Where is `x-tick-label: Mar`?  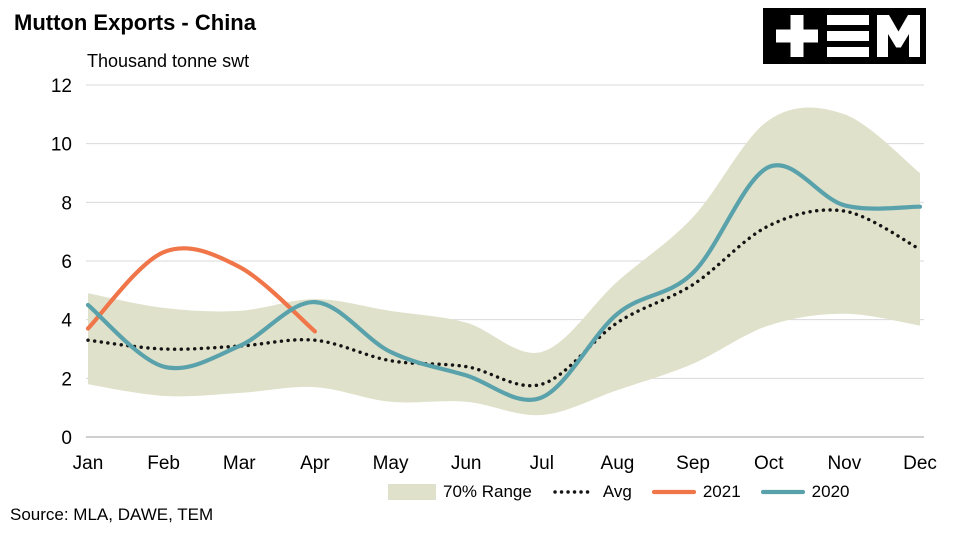
x-tick-label: Mar is located at coordinates (239, 463).